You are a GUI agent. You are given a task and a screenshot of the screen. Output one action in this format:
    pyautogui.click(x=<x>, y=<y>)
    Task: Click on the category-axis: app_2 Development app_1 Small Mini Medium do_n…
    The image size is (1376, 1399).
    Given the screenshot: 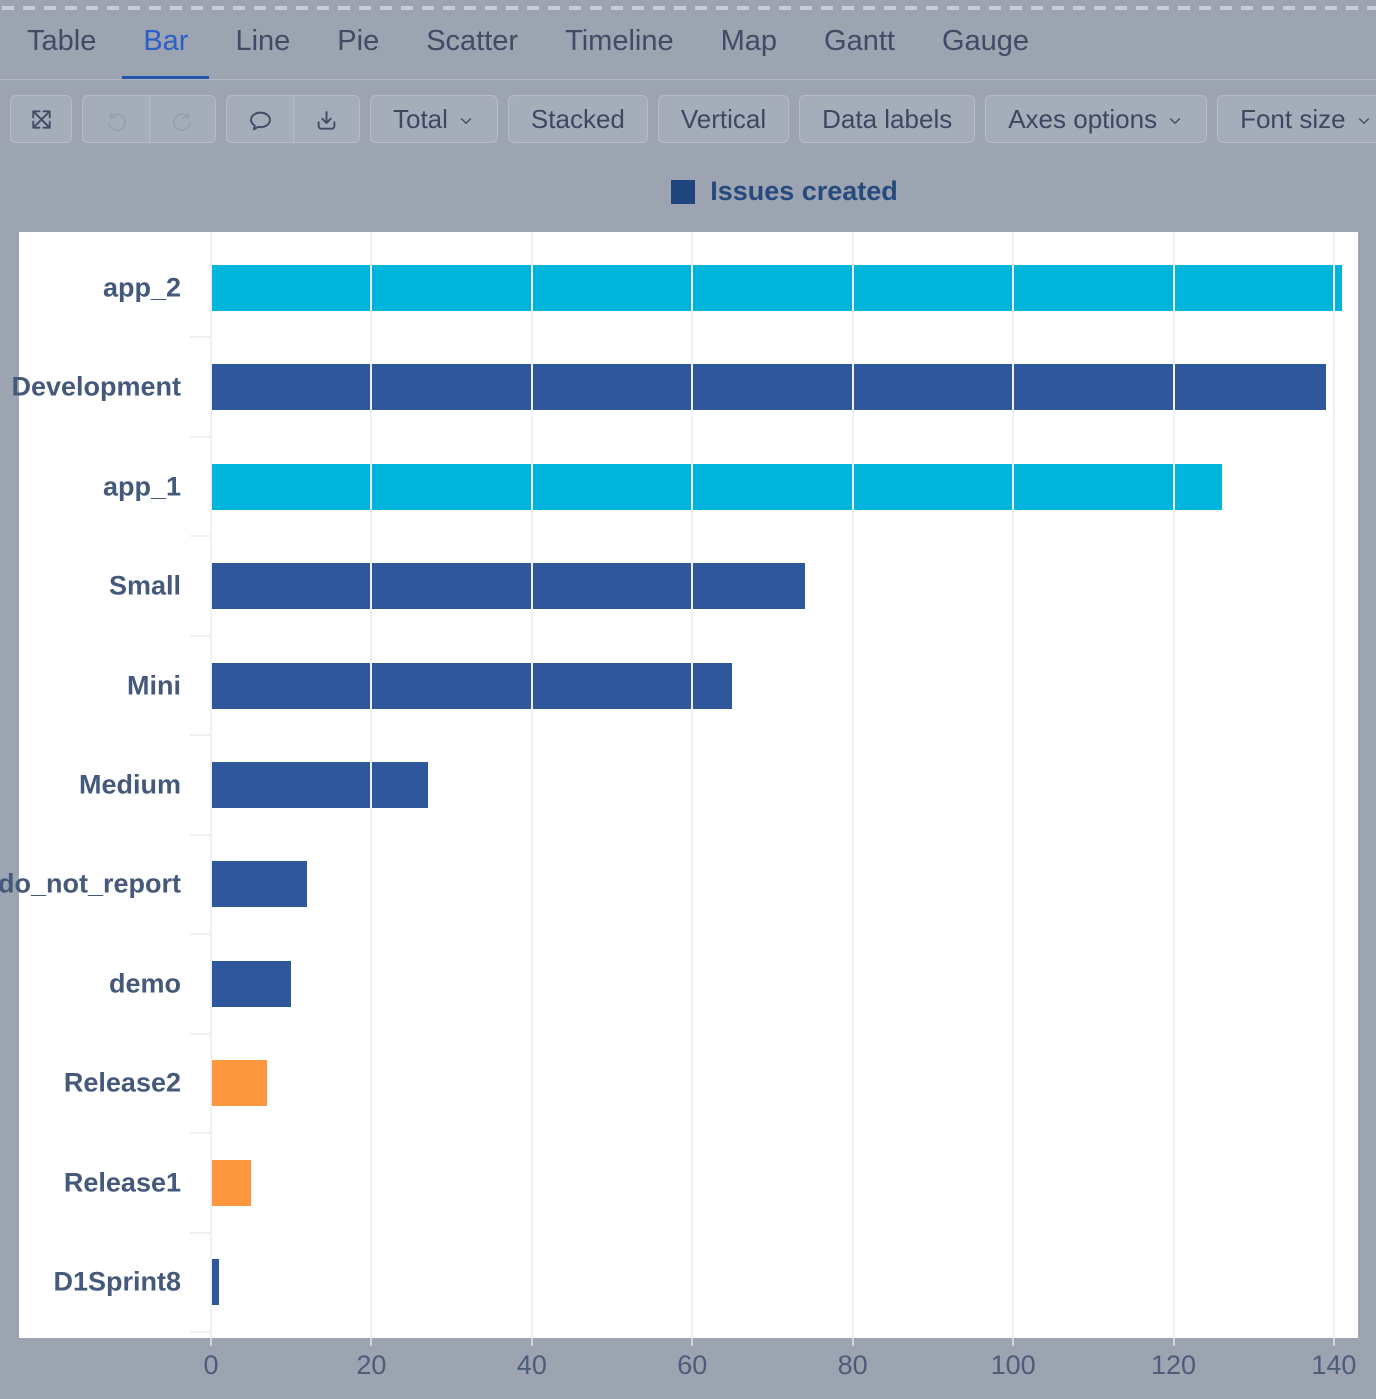 What is the action you would take?
    pyautogui.click(x=105, y=785)
    